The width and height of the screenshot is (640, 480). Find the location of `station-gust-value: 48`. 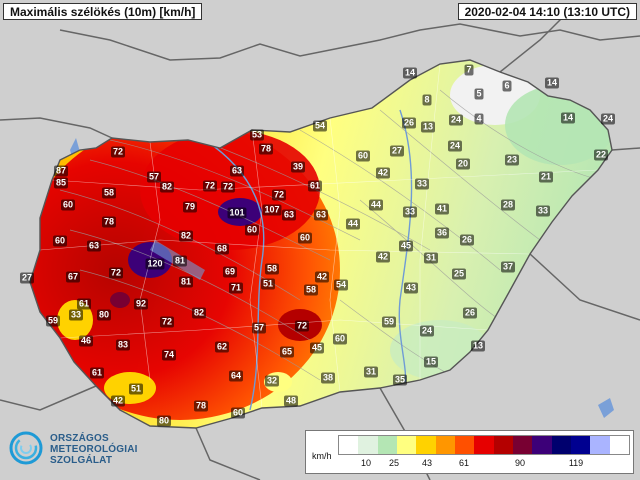

station-gust-value: 48 is located at coordinates (291, 401).